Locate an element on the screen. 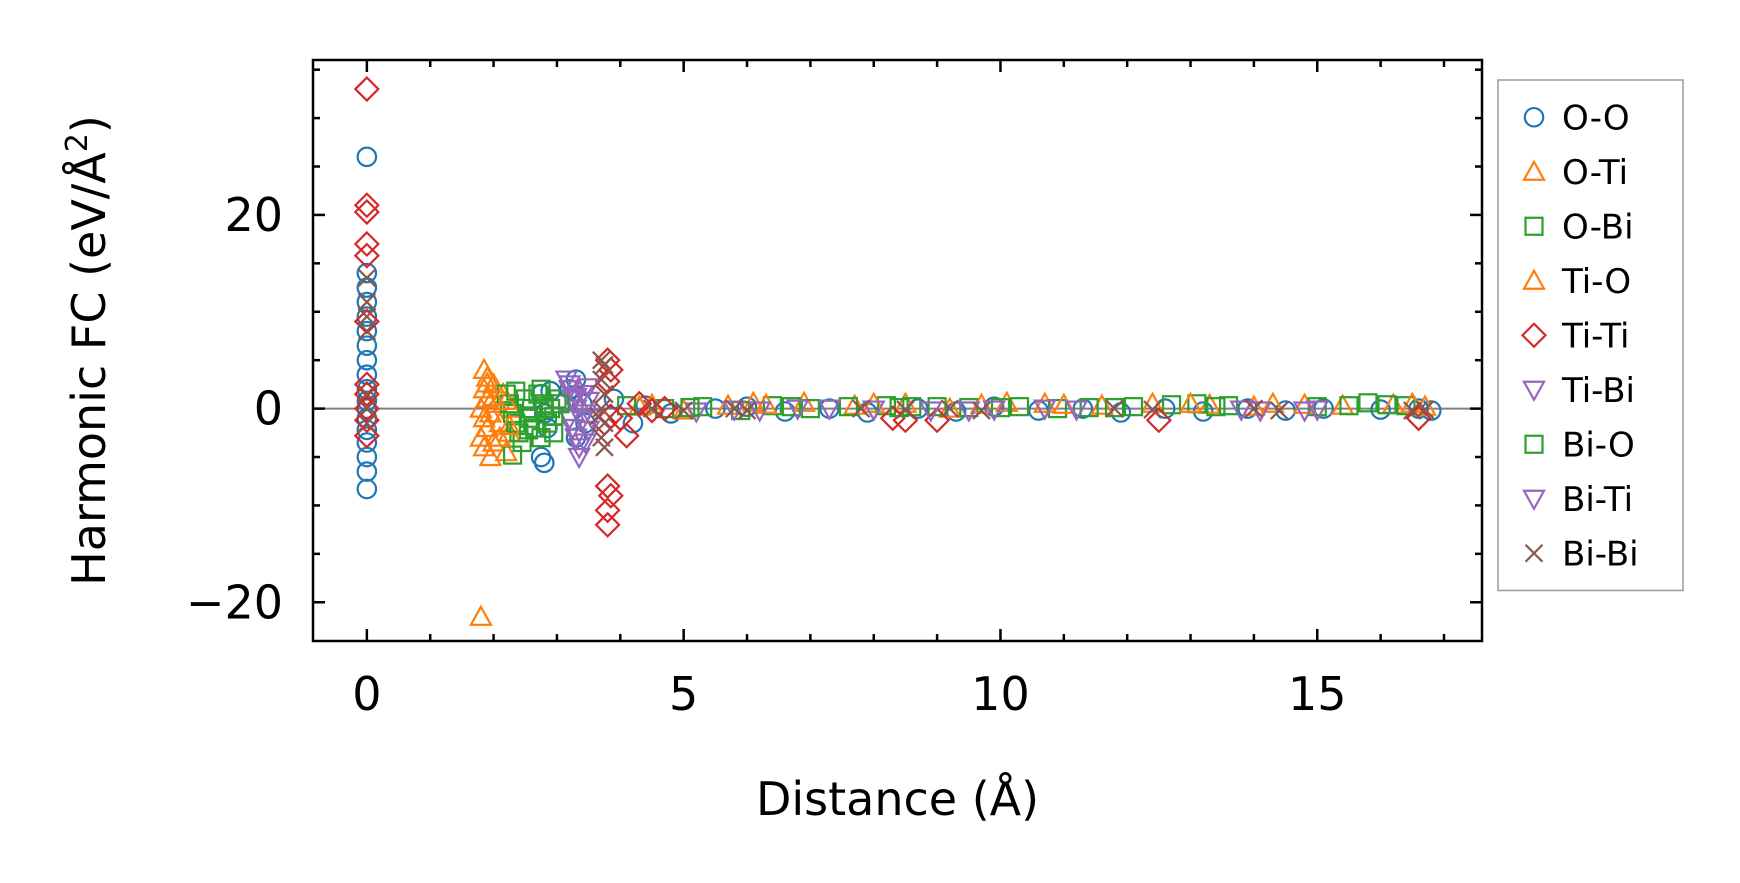 The height and width of the screenshot is (883, 1740). legend-label: Ti-Ti is located at coordinates (1595, 336).